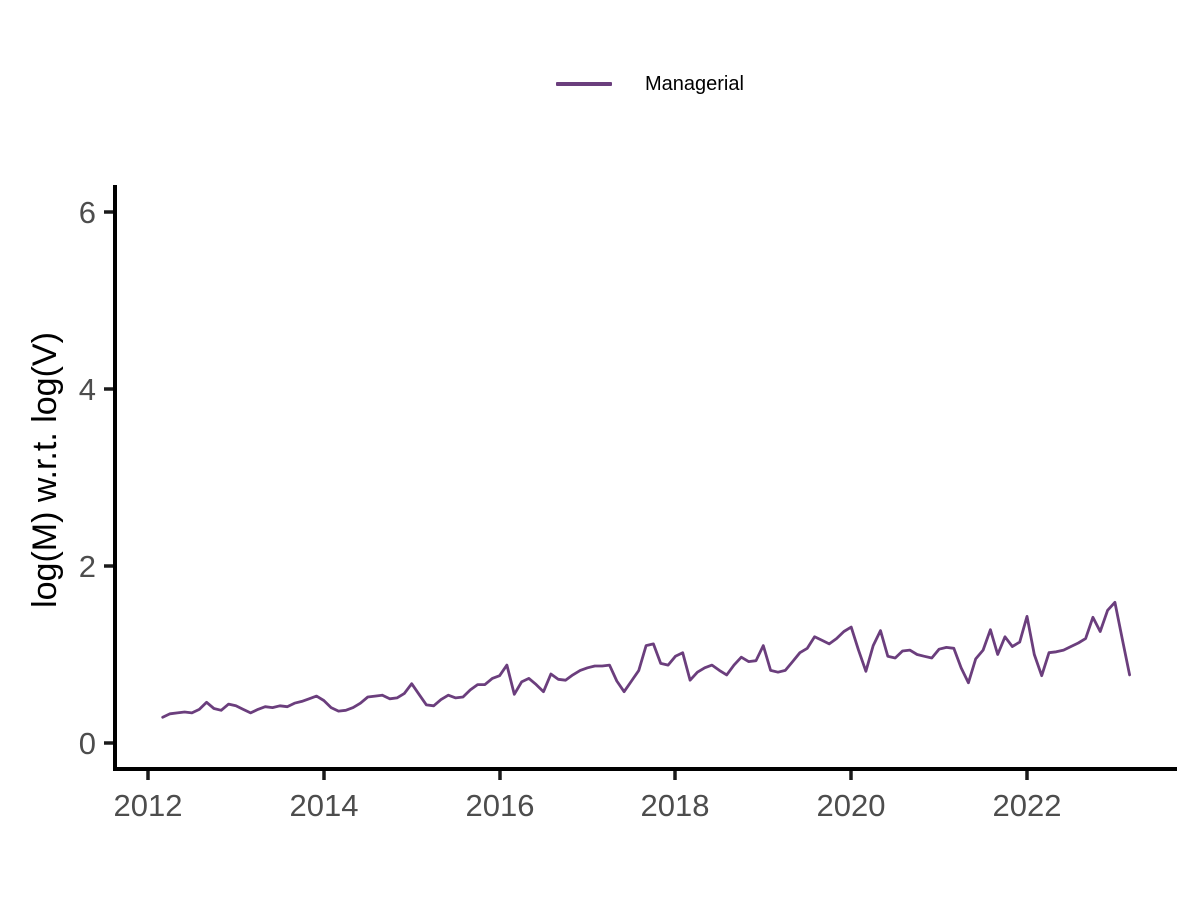 This screenshot has height=900, width=1200. Describe the element at coordinates (148, 805) in the screenshot. I see `x-tick-label-2012: 2012` at that location.